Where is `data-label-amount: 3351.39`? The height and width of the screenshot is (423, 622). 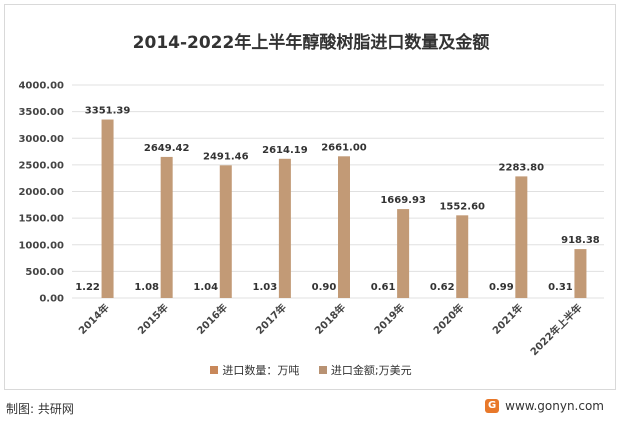
data-label-amount: 3351.39 is located at coordinates (108, 111).